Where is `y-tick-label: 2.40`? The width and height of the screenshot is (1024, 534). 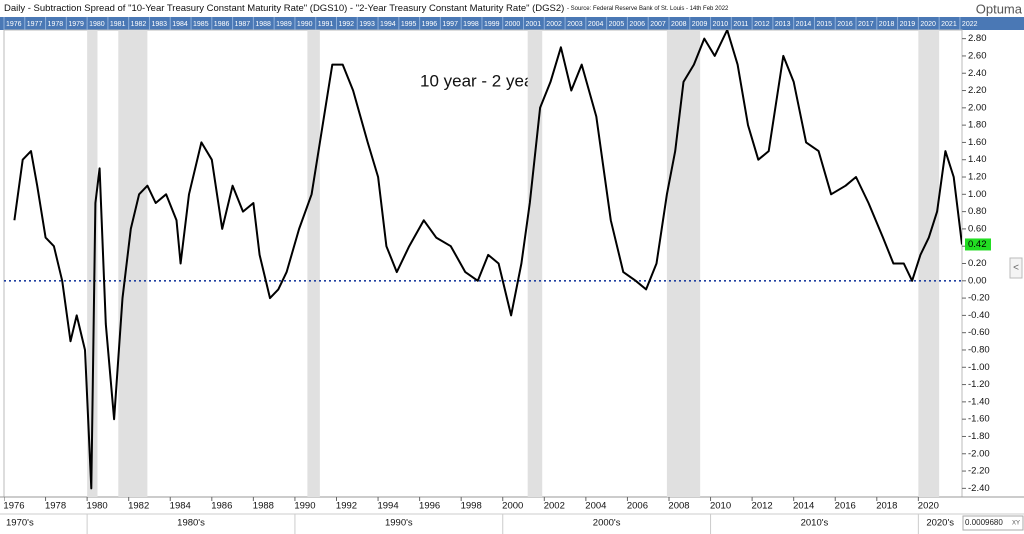
y-tick-label: 2.40 is located at coordinates (977, 73).